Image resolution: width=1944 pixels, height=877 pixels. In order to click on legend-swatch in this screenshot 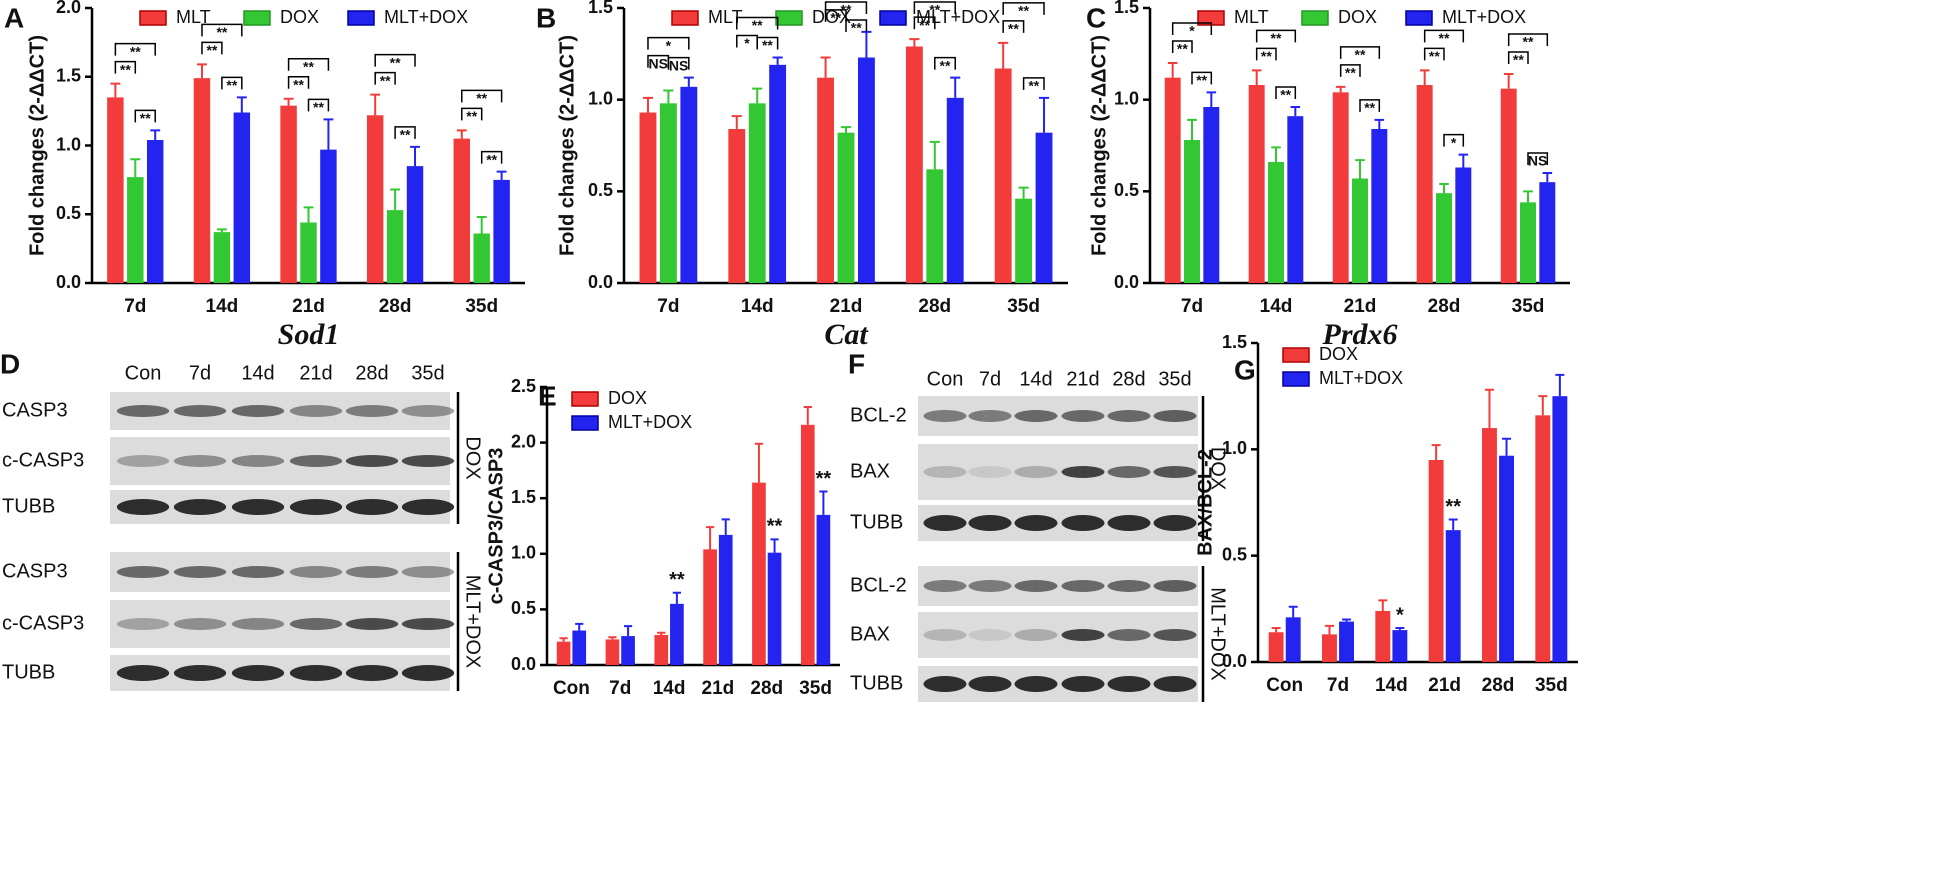, I will do `click(585, 423)`.